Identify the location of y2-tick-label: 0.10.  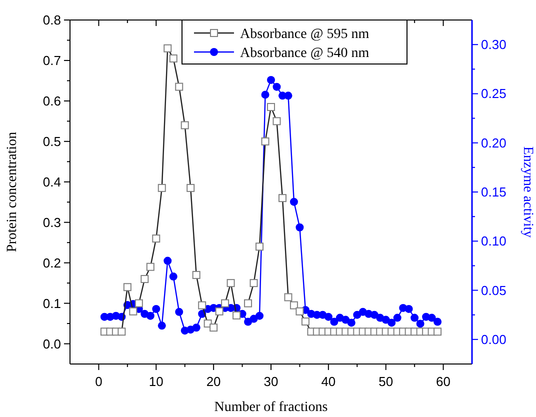
(493, 241).